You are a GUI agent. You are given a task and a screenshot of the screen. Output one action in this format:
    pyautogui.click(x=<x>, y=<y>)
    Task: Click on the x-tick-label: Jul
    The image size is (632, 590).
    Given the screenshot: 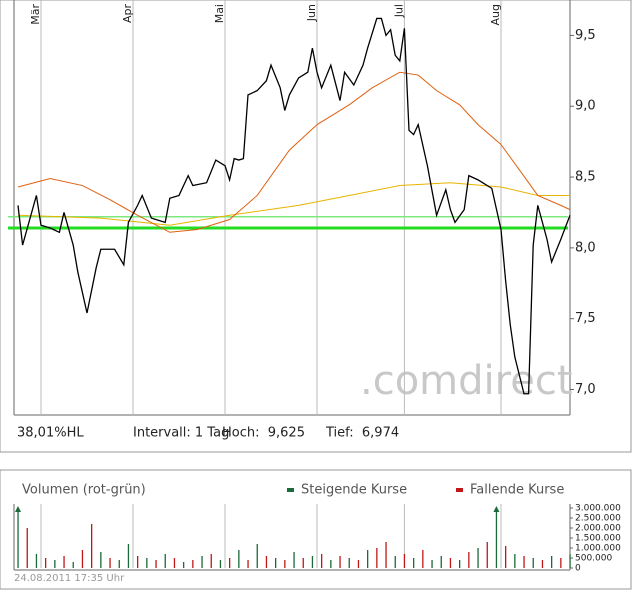 What is the action you would take?
    pyautogui.click(x=398, y=11)
    